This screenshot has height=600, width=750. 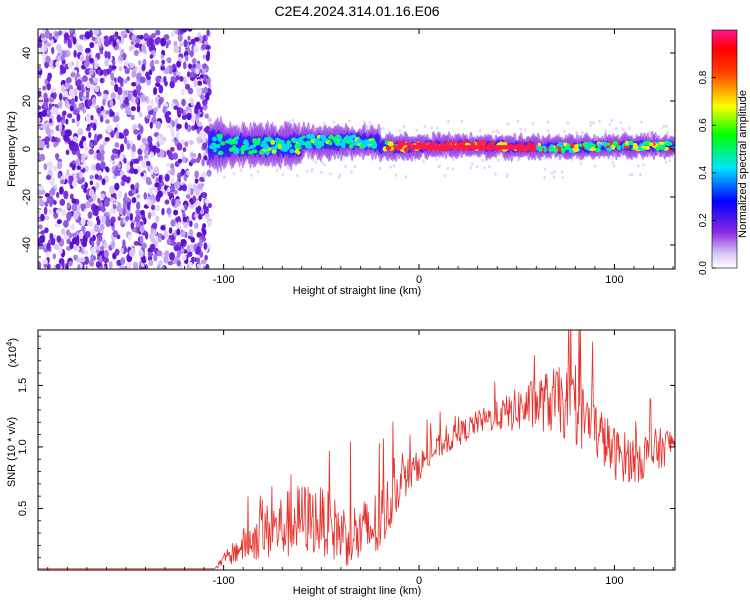 I want to click on colorbar-label: Normalized spectral amplitude, so click(x=743, y=164).